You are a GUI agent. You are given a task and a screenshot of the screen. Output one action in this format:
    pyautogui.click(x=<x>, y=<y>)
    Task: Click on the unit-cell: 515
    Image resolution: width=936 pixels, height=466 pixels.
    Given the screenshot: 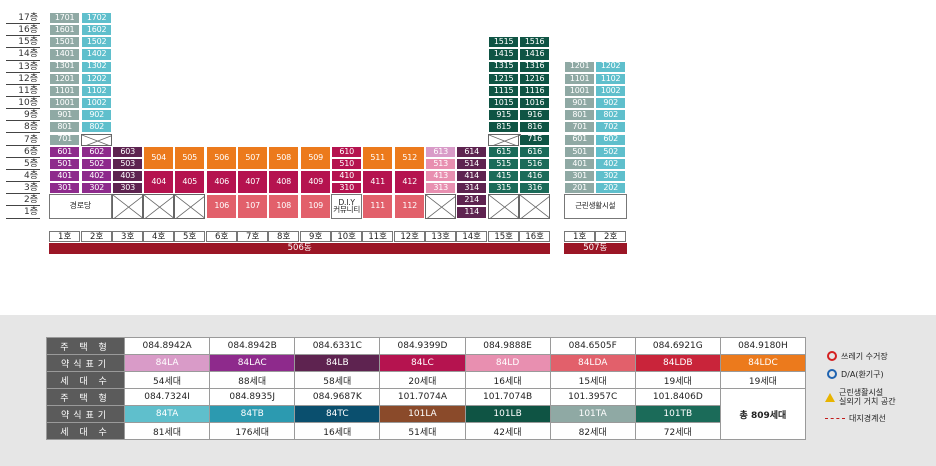 What is the action you would take?
    pyautogui.click(x=504, y=163)
    